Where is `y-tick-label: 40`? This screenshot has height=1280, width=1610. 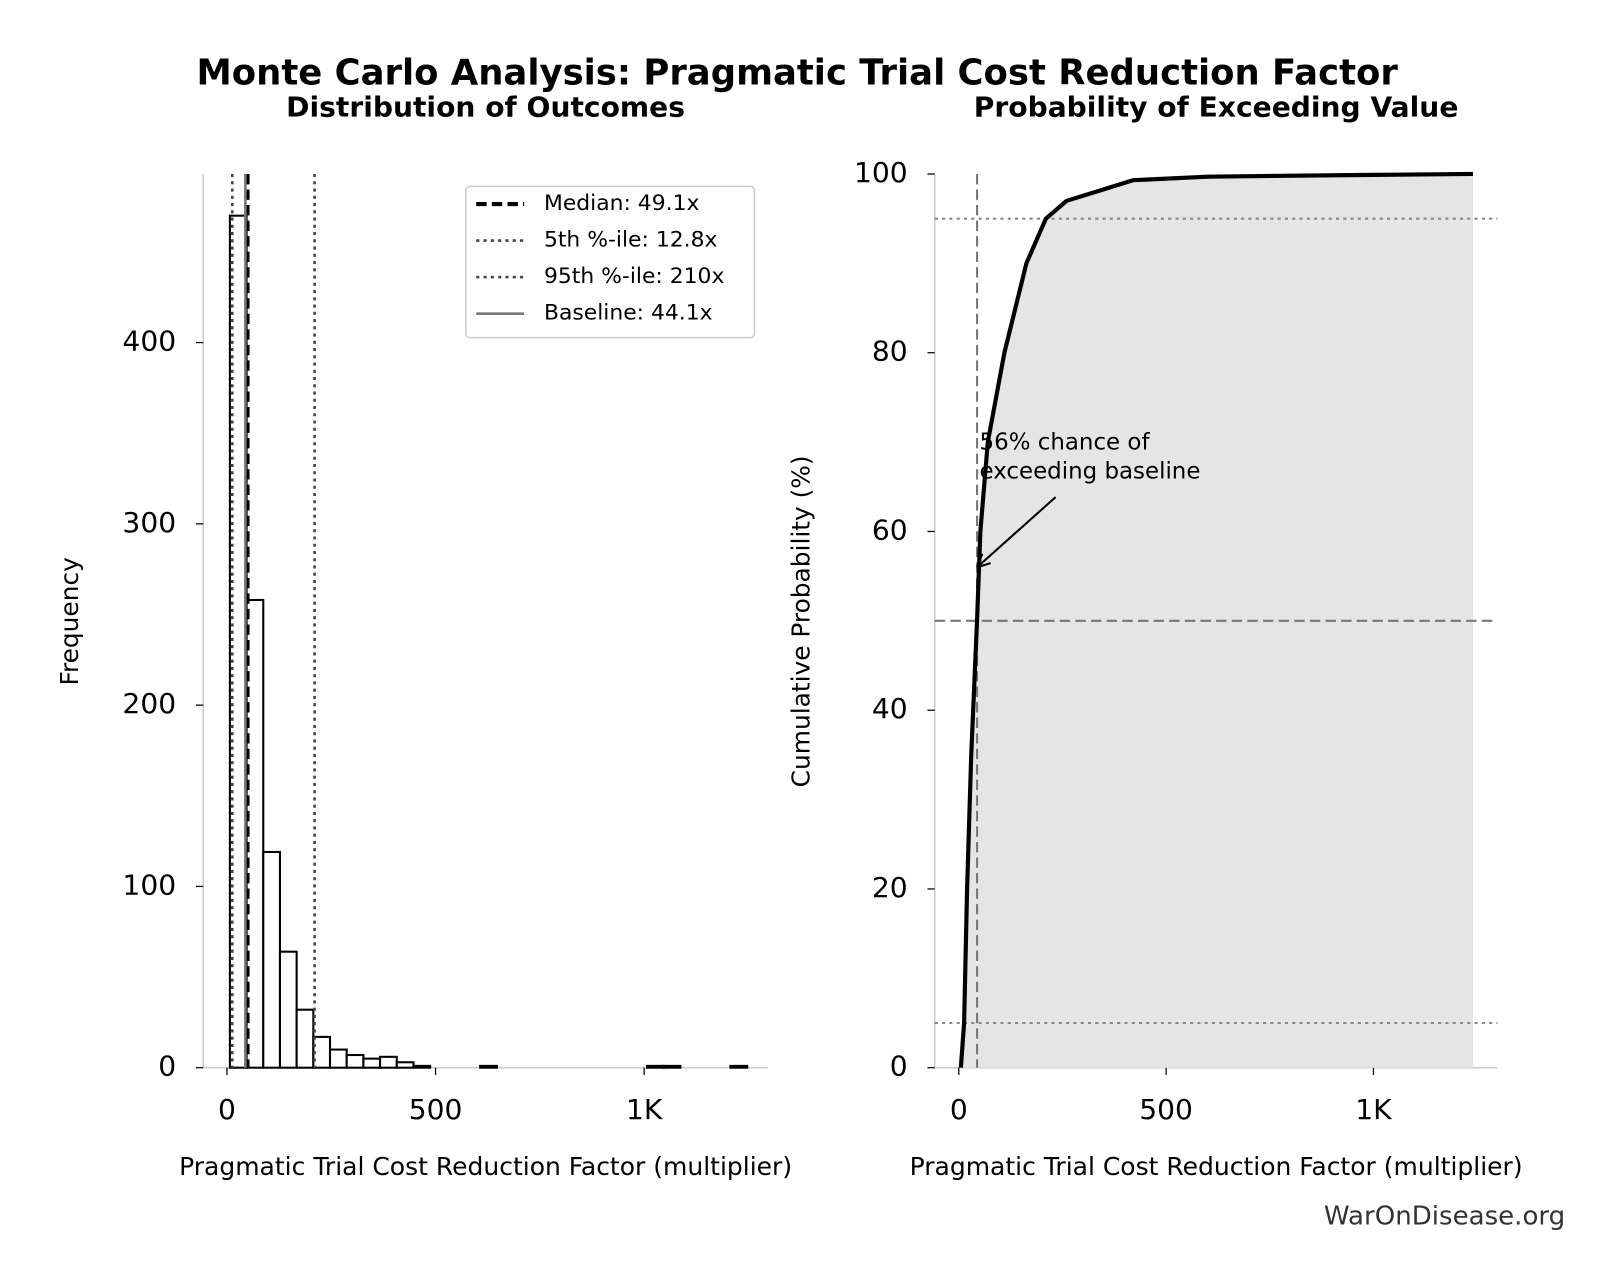
y-tick-label: 40 is located at coordinates (890, 708).